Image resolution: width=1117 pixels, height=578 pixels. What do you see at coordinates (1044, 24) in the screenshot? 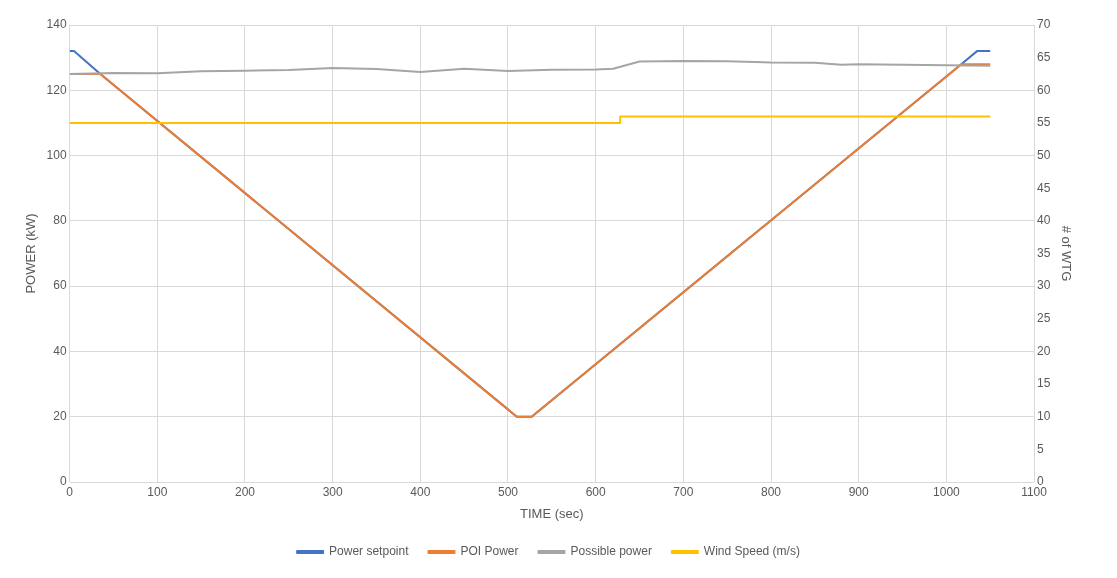
I see `y2-tick-label: 70` at bounding box center [1044, 24].